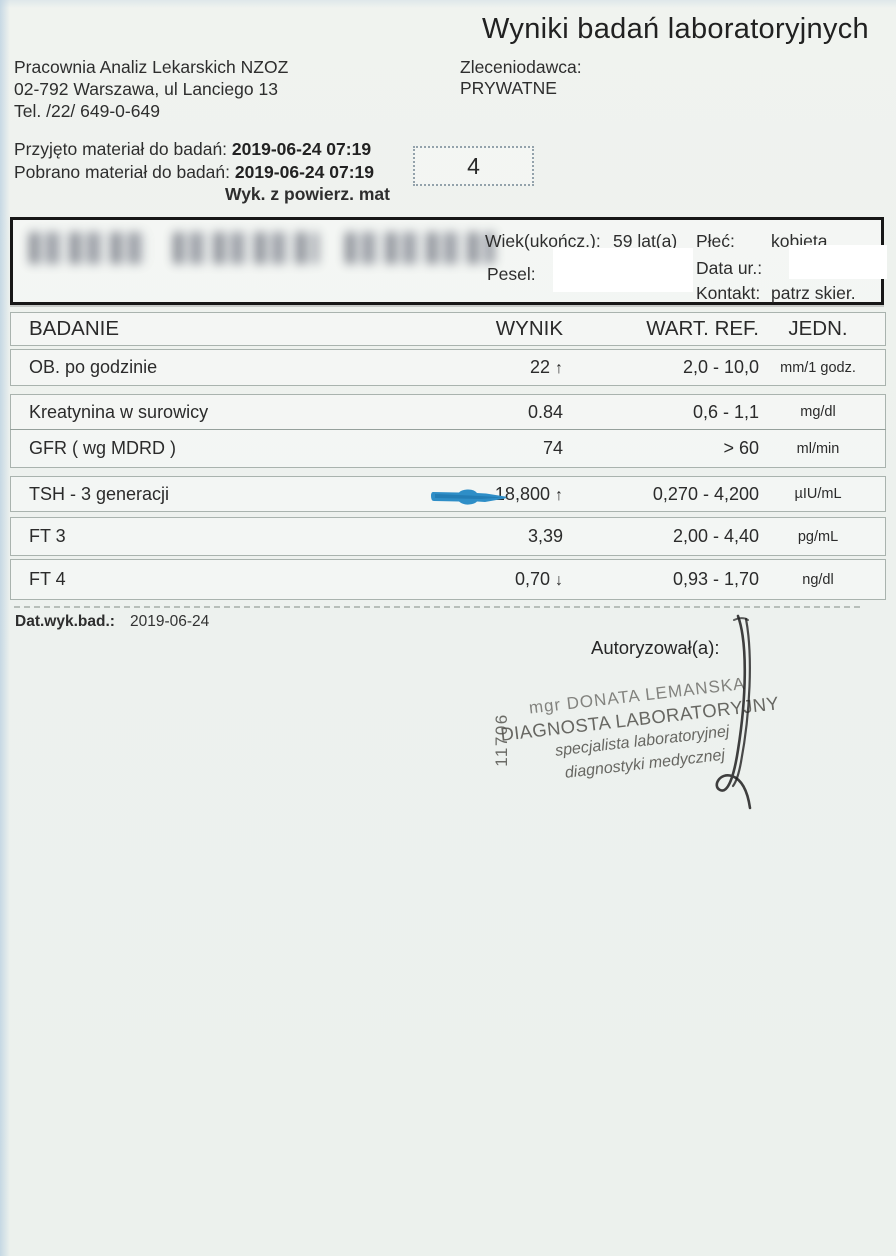 This screenshot has width=896, height=1256. Describe the element at coordinates (725, 411) in the screenshot. I see `reference-range: 0,6 - 1,1` at that location.